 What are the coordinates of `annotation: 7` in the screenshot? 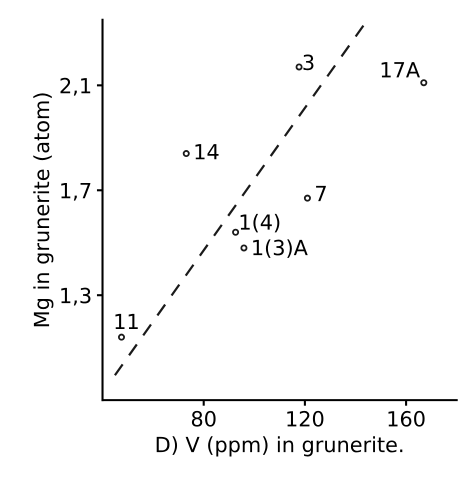 It's located at (321, 194).